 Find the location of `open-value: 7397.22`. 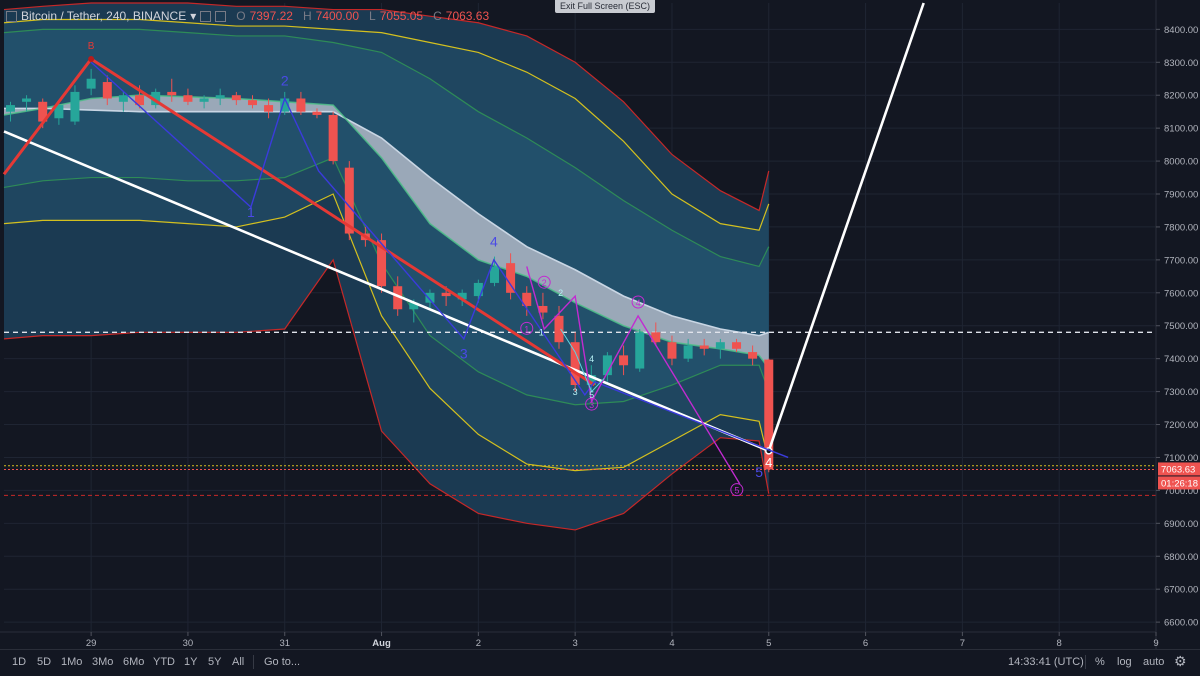

open-value: 7397.22 is located at coordinates (271, 16).